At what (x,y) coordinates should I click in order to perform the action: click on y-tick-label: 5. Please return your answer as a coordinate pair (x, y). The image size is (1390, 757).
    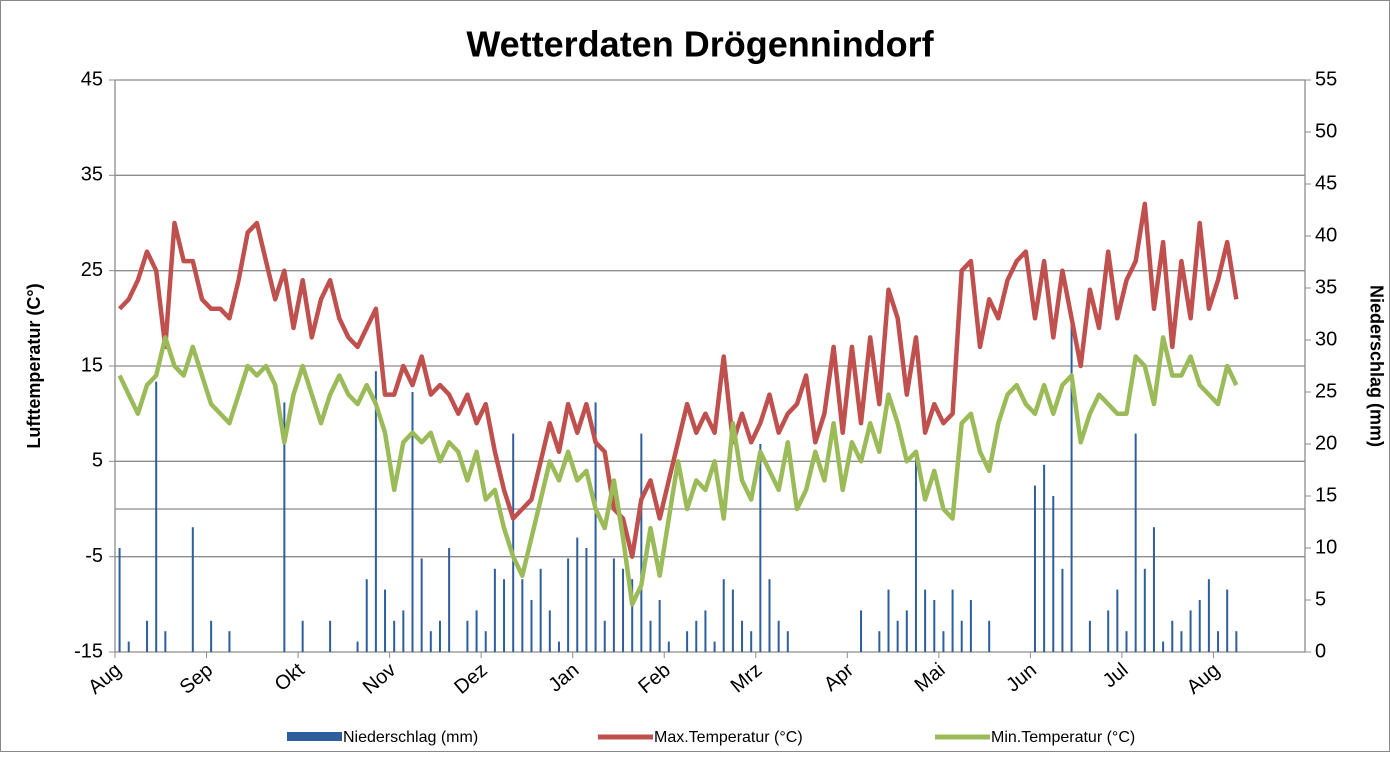
    Looking at the image, I should click on (97, 461).